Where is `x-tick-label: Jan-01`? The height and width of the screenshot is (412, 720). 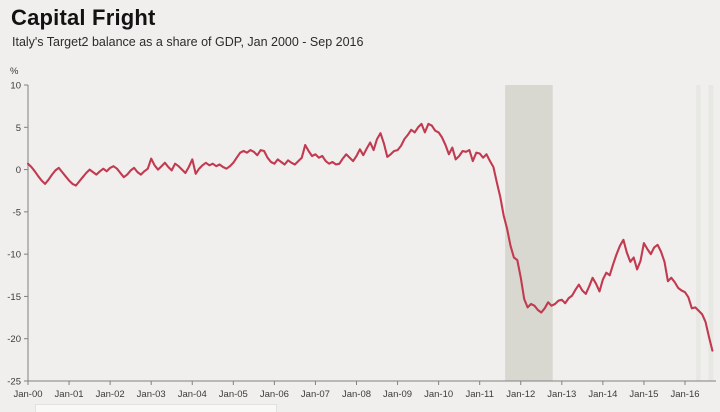 x-tick-label: Jan-01 is located at coordinates (69, 394).